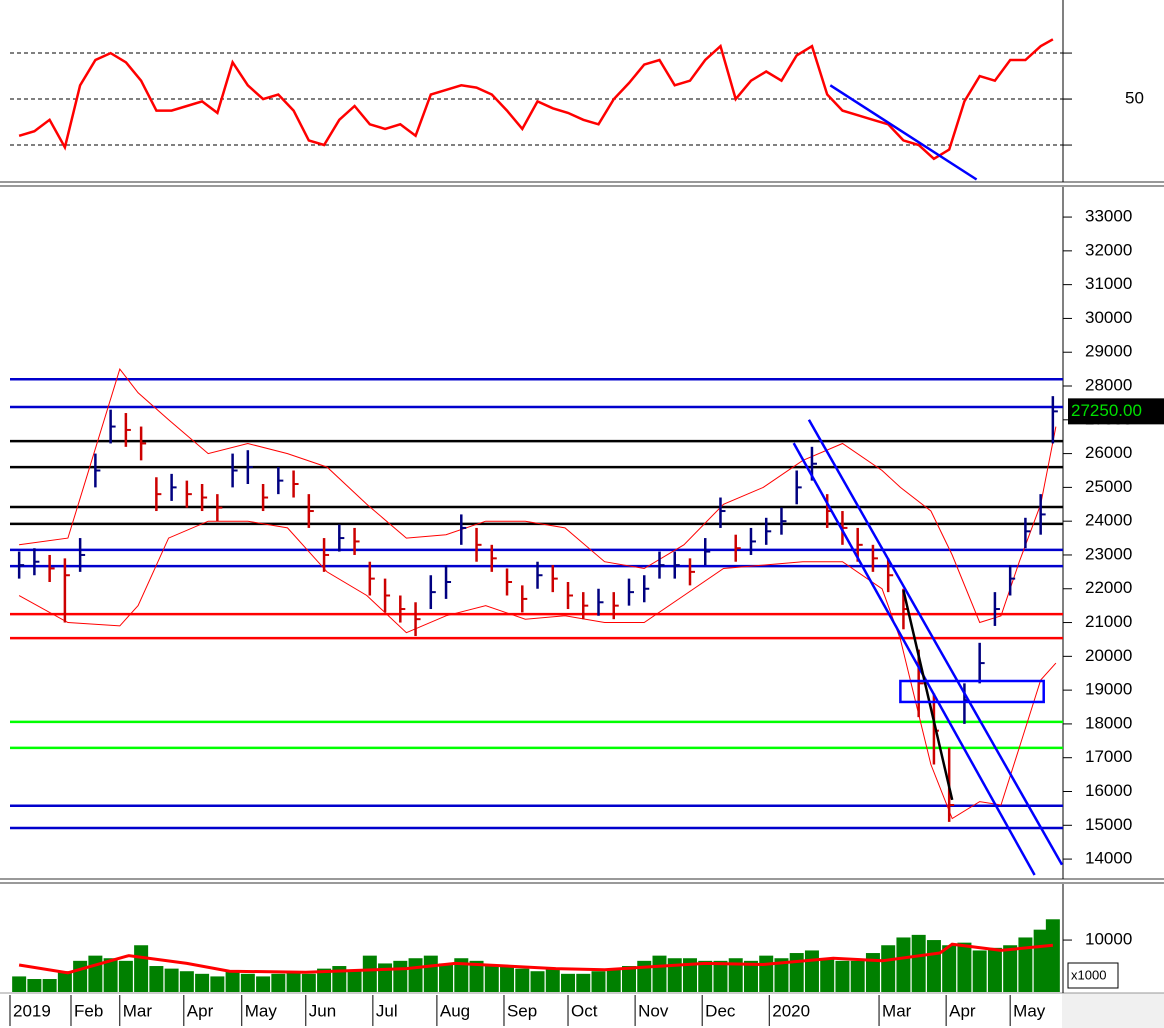 This screenshot has width=1164, height=1028. What do you see at coordinates (720, 1010) in the screenshot?
I see `x-tick-label: Dec` at bounding box center [720, 1010].